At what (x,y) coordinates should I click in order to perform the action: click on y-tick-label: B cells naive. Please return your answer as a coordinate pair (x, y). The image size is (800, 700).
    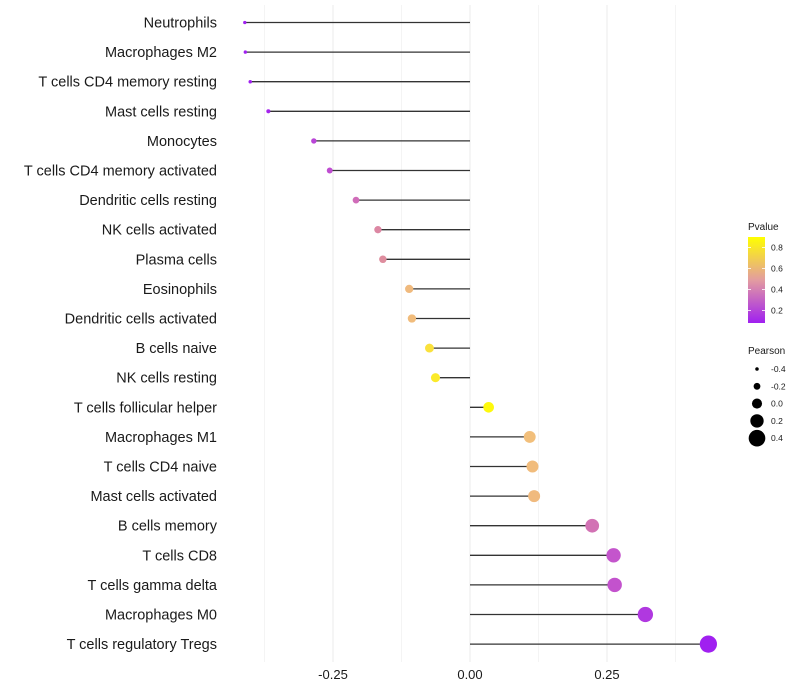
    Looking at the image, I should click on (176, 349).